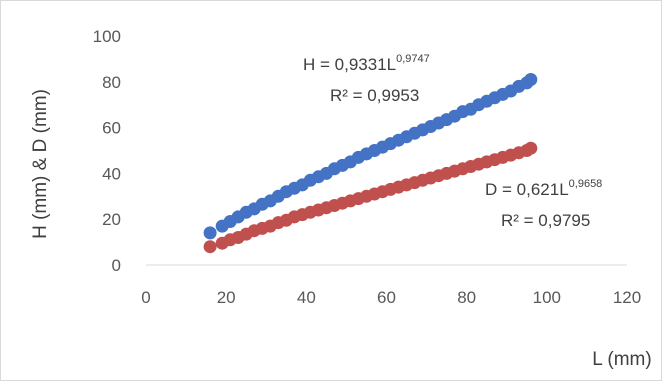 This screenshot has height=381, width=662. Describe the element at coordinates (547, 297) in the screenshot. I see `x-tick-label: 100` at that location.